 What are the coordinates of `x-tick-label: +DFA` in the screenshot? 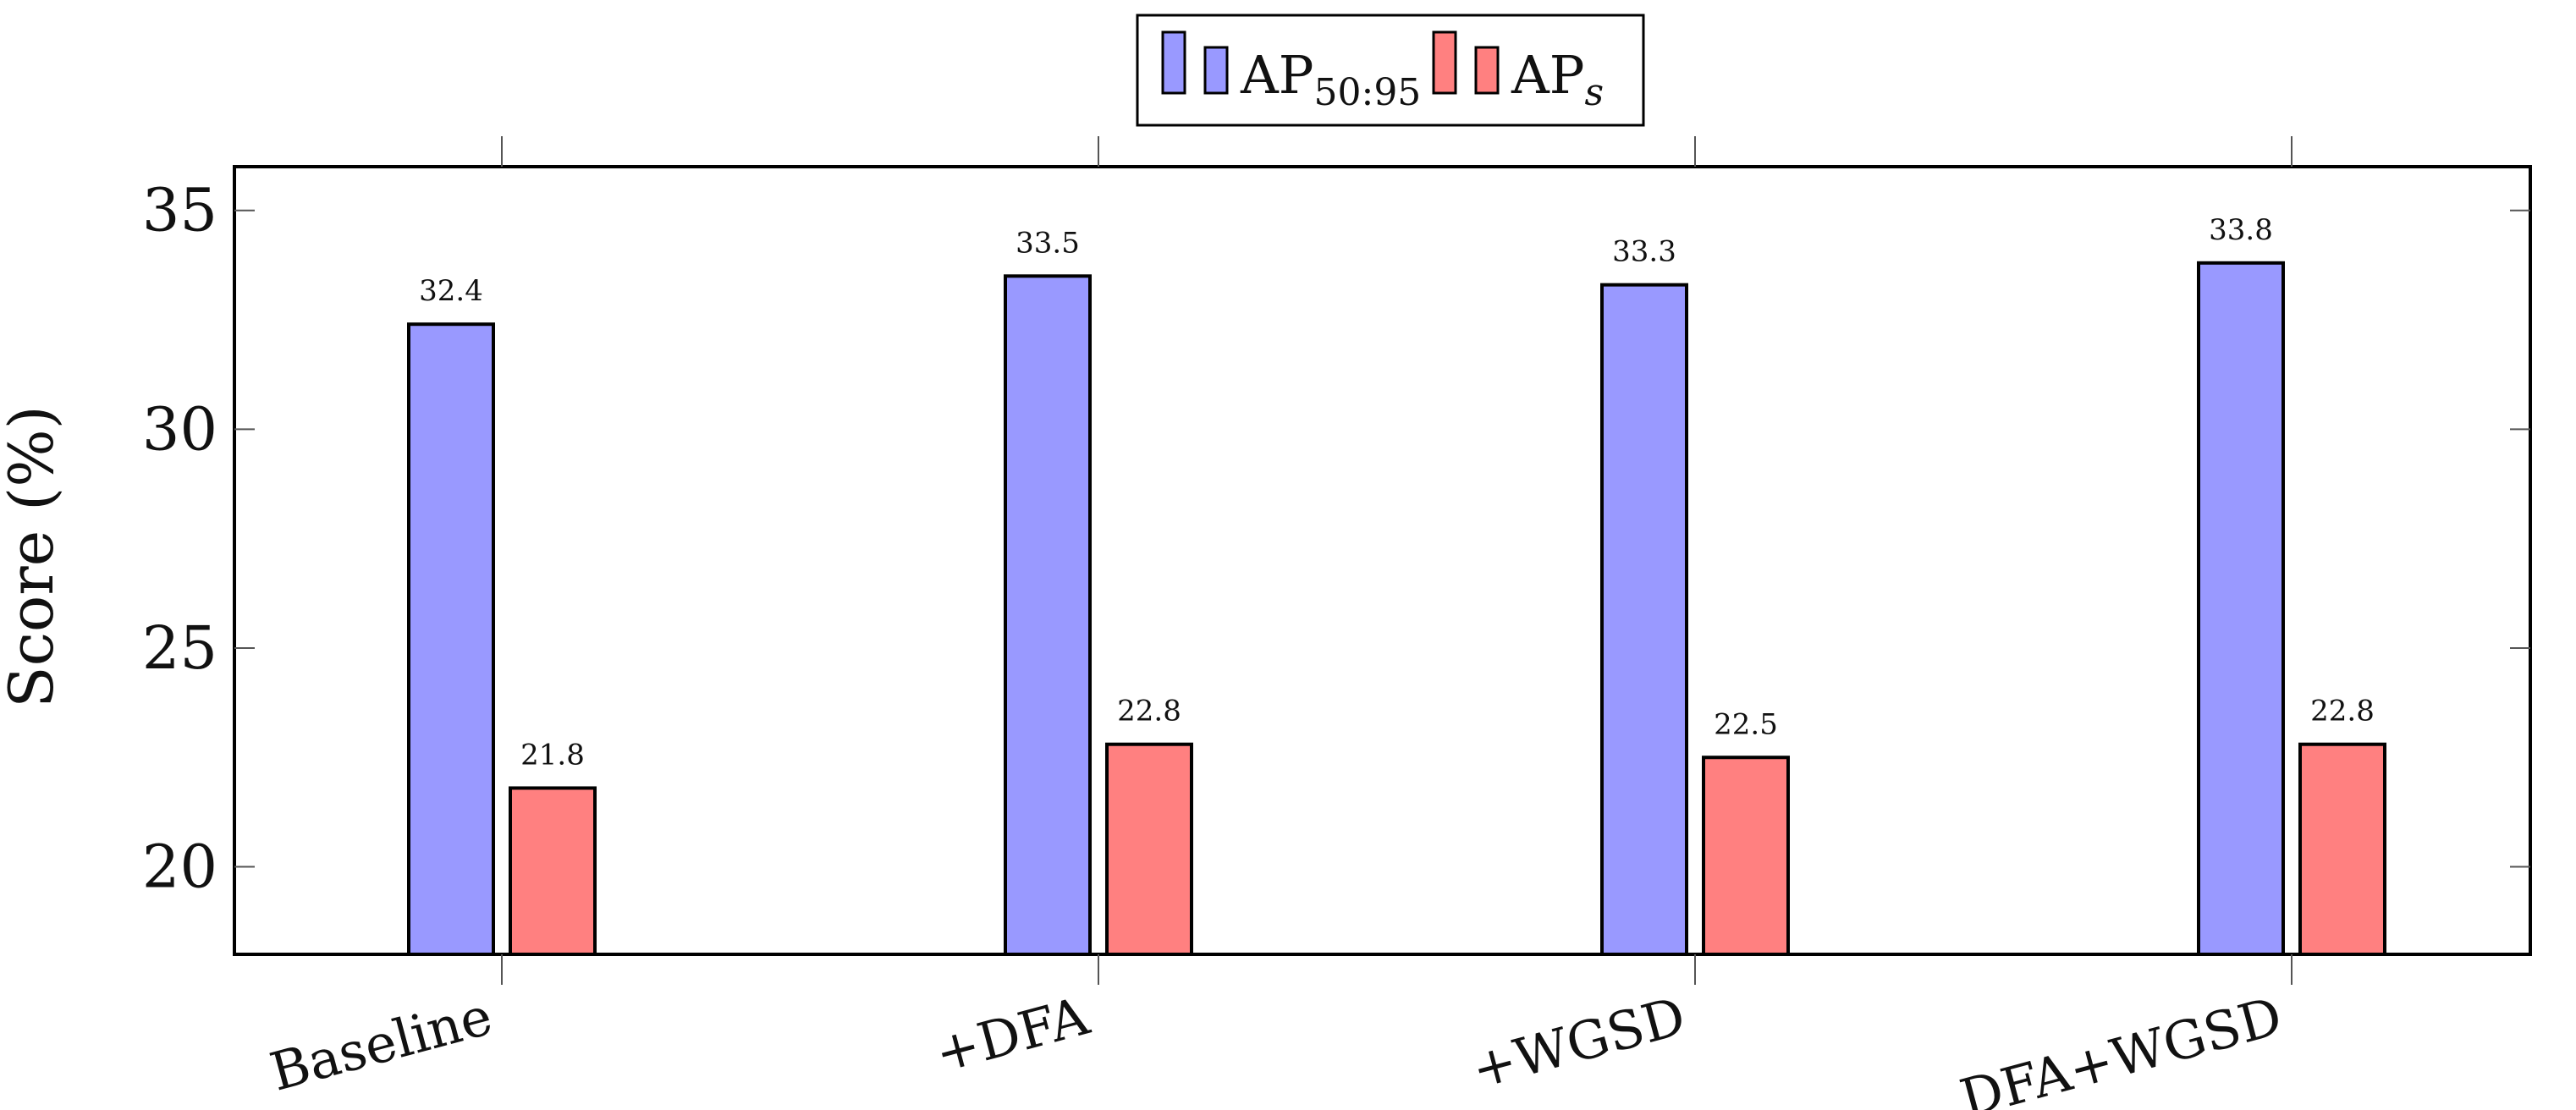 It's located at (1012, 1035).